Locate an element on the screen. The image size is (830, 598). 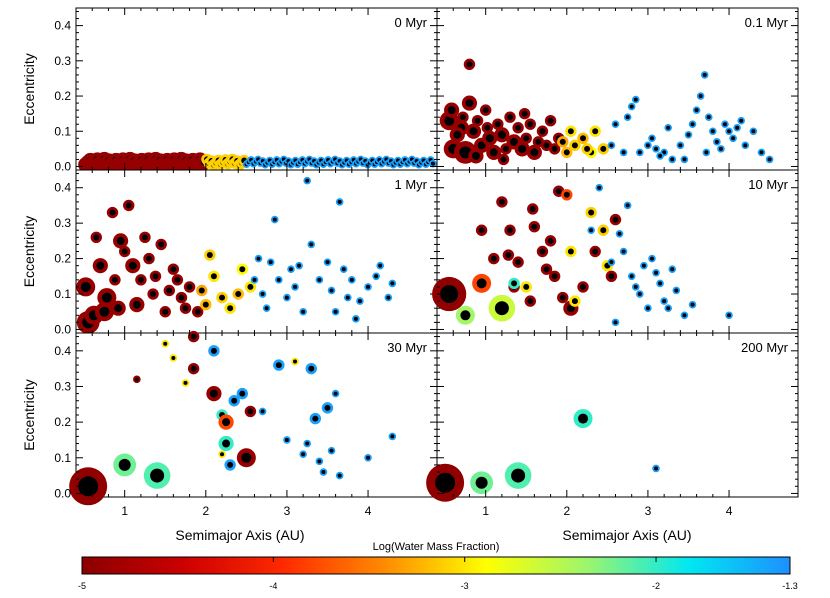
colorbar is located at coordinates (436, 565).